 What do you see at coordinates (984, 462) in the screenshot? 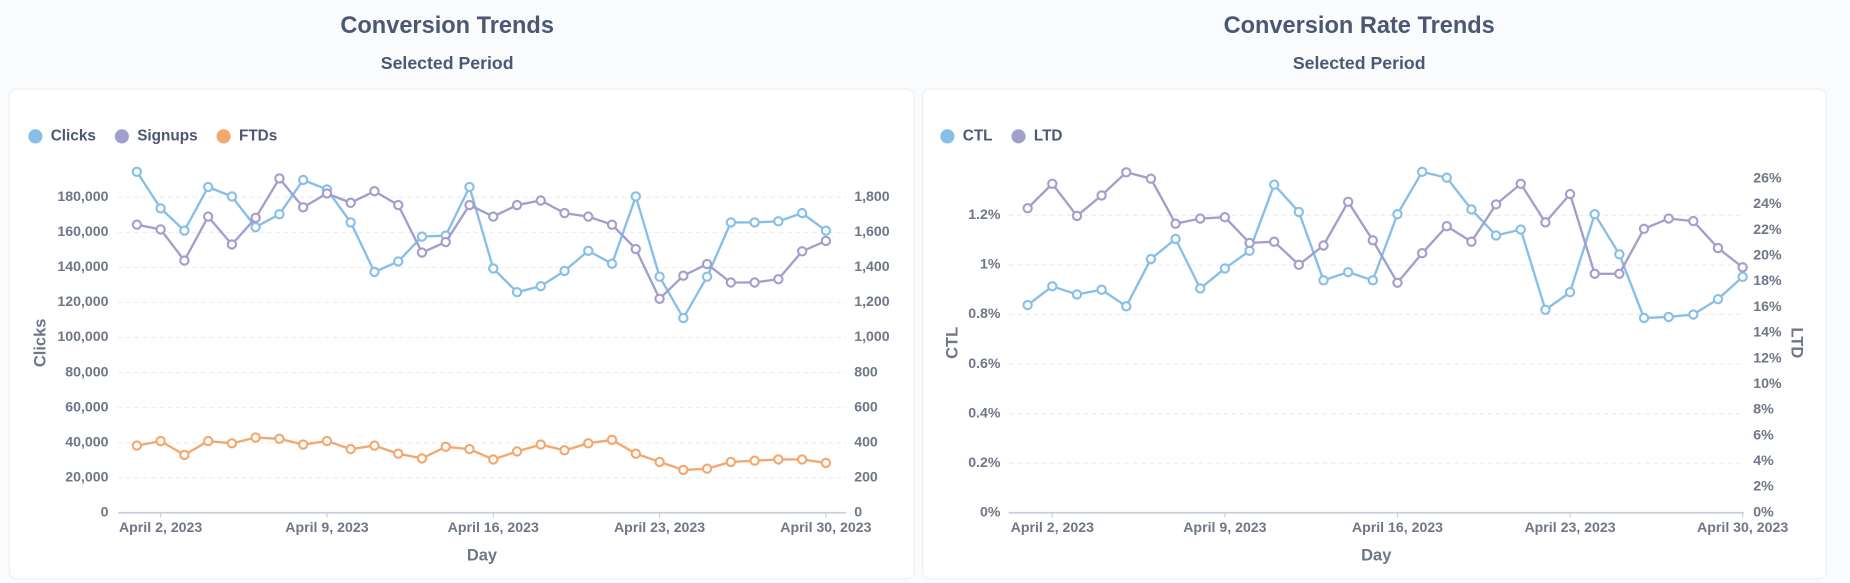
I see `y-tick-label: 0.2%` at bounding box center [984, 462].